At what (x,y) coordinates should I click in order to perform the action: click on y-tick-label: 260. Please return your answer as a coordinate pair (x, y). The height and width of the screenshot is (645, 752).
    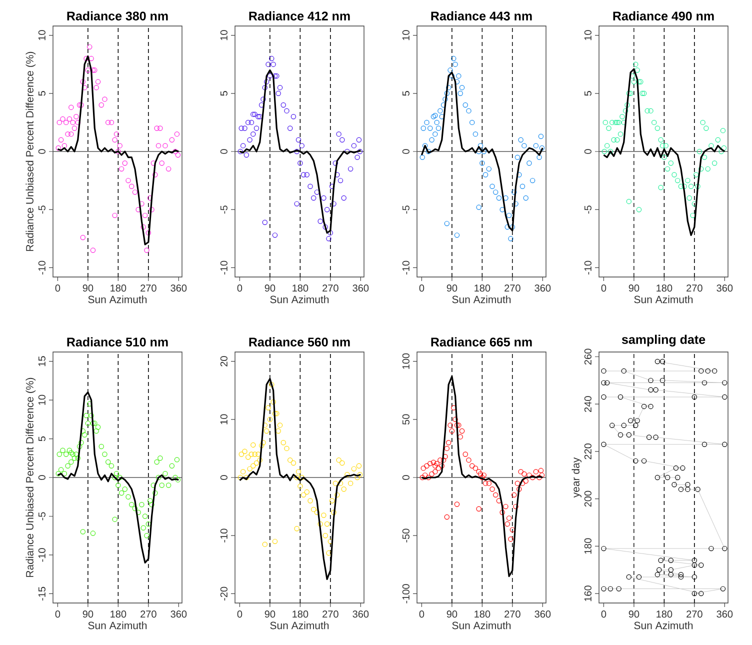
    Looking at the image, I should click on (588, 356).